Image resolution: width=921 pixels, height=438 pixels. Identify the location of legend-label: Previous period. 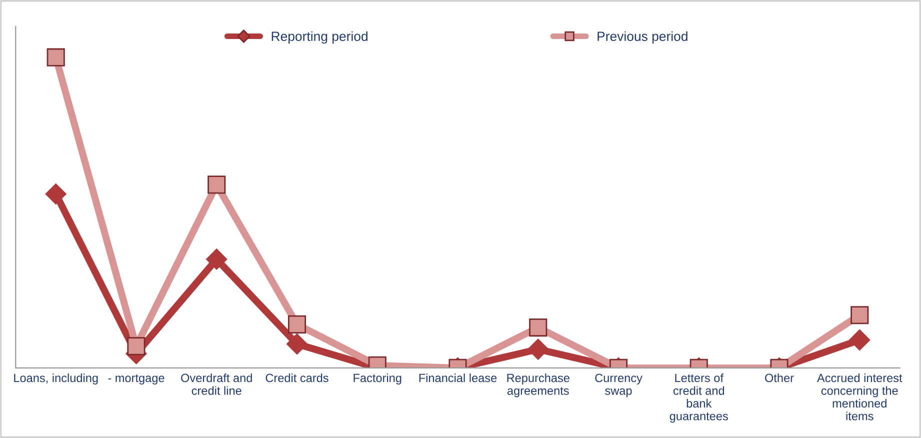
(643, 37).